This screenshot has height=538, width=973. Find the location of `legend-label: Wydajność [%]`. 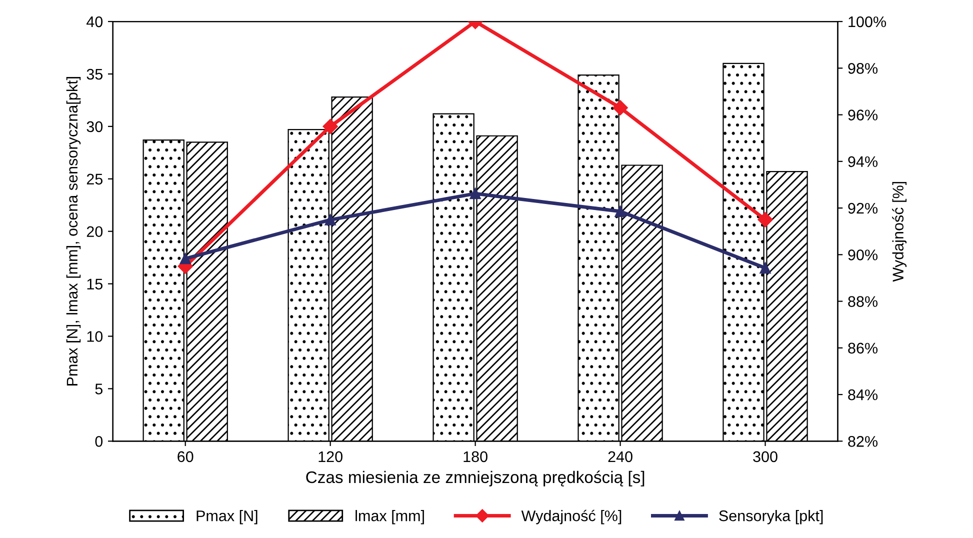

legend-label: Wydajność [%] is located at coordinates (571, 517).